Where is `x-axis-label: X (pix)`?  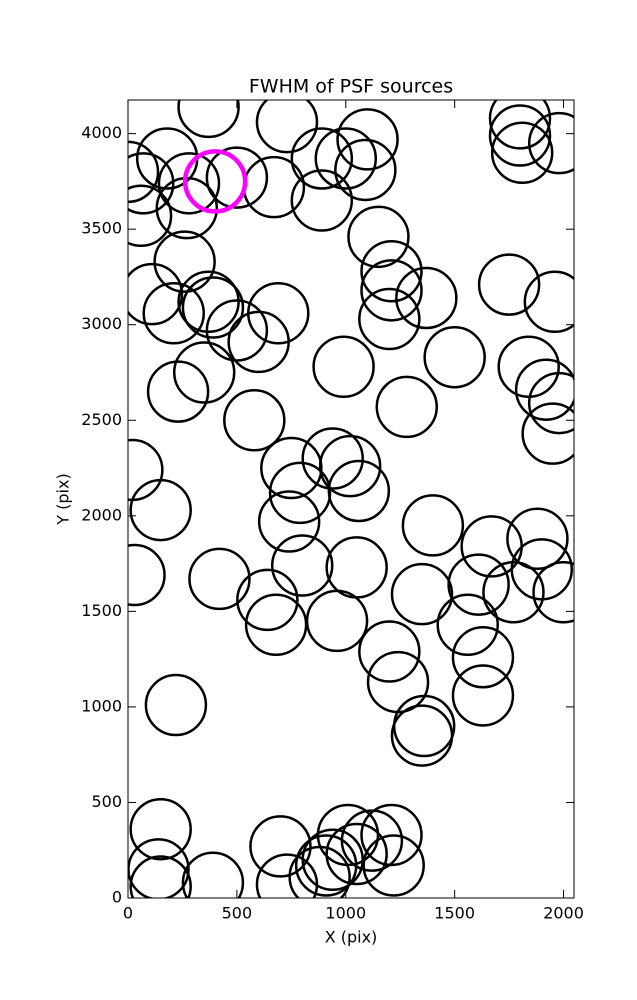
x-axis-label: X (pix) is located at coordinates (351, 937).